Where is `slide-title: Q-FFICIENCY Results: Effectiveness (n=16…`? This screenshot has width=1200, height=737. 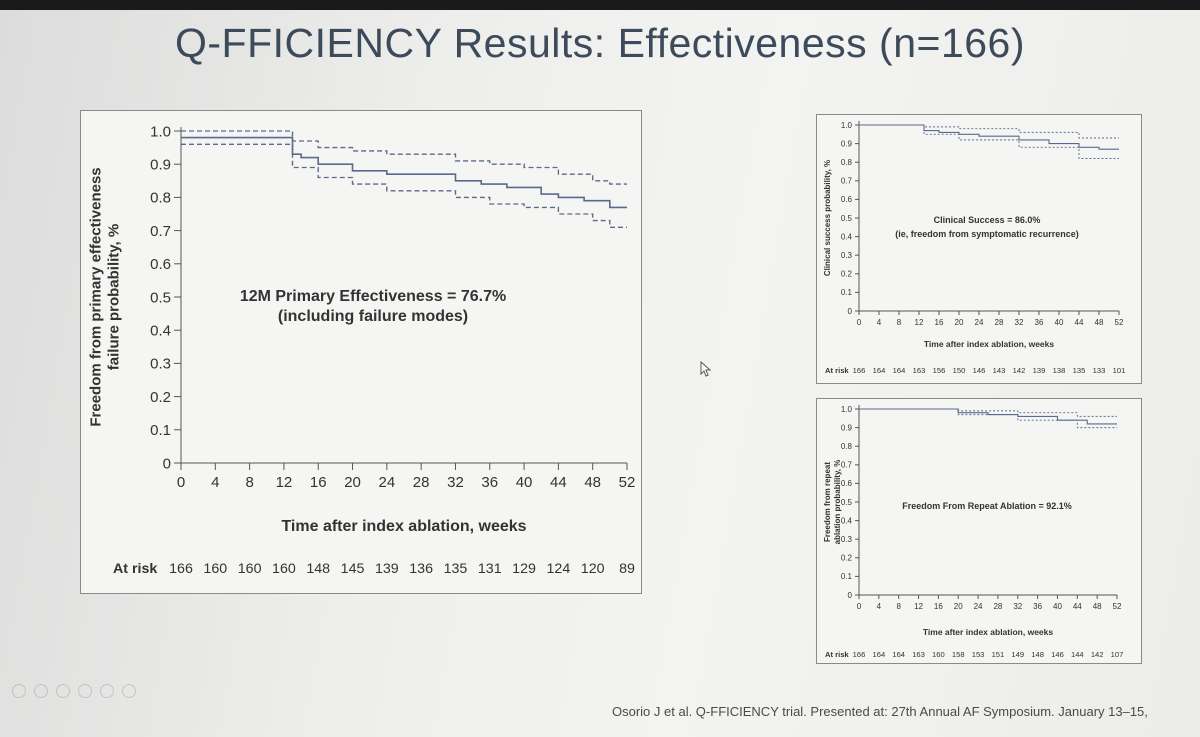
slide-title: Q-FFICIENCY Results: Effectiveness (n=16… is located at coordinates (600, 43).